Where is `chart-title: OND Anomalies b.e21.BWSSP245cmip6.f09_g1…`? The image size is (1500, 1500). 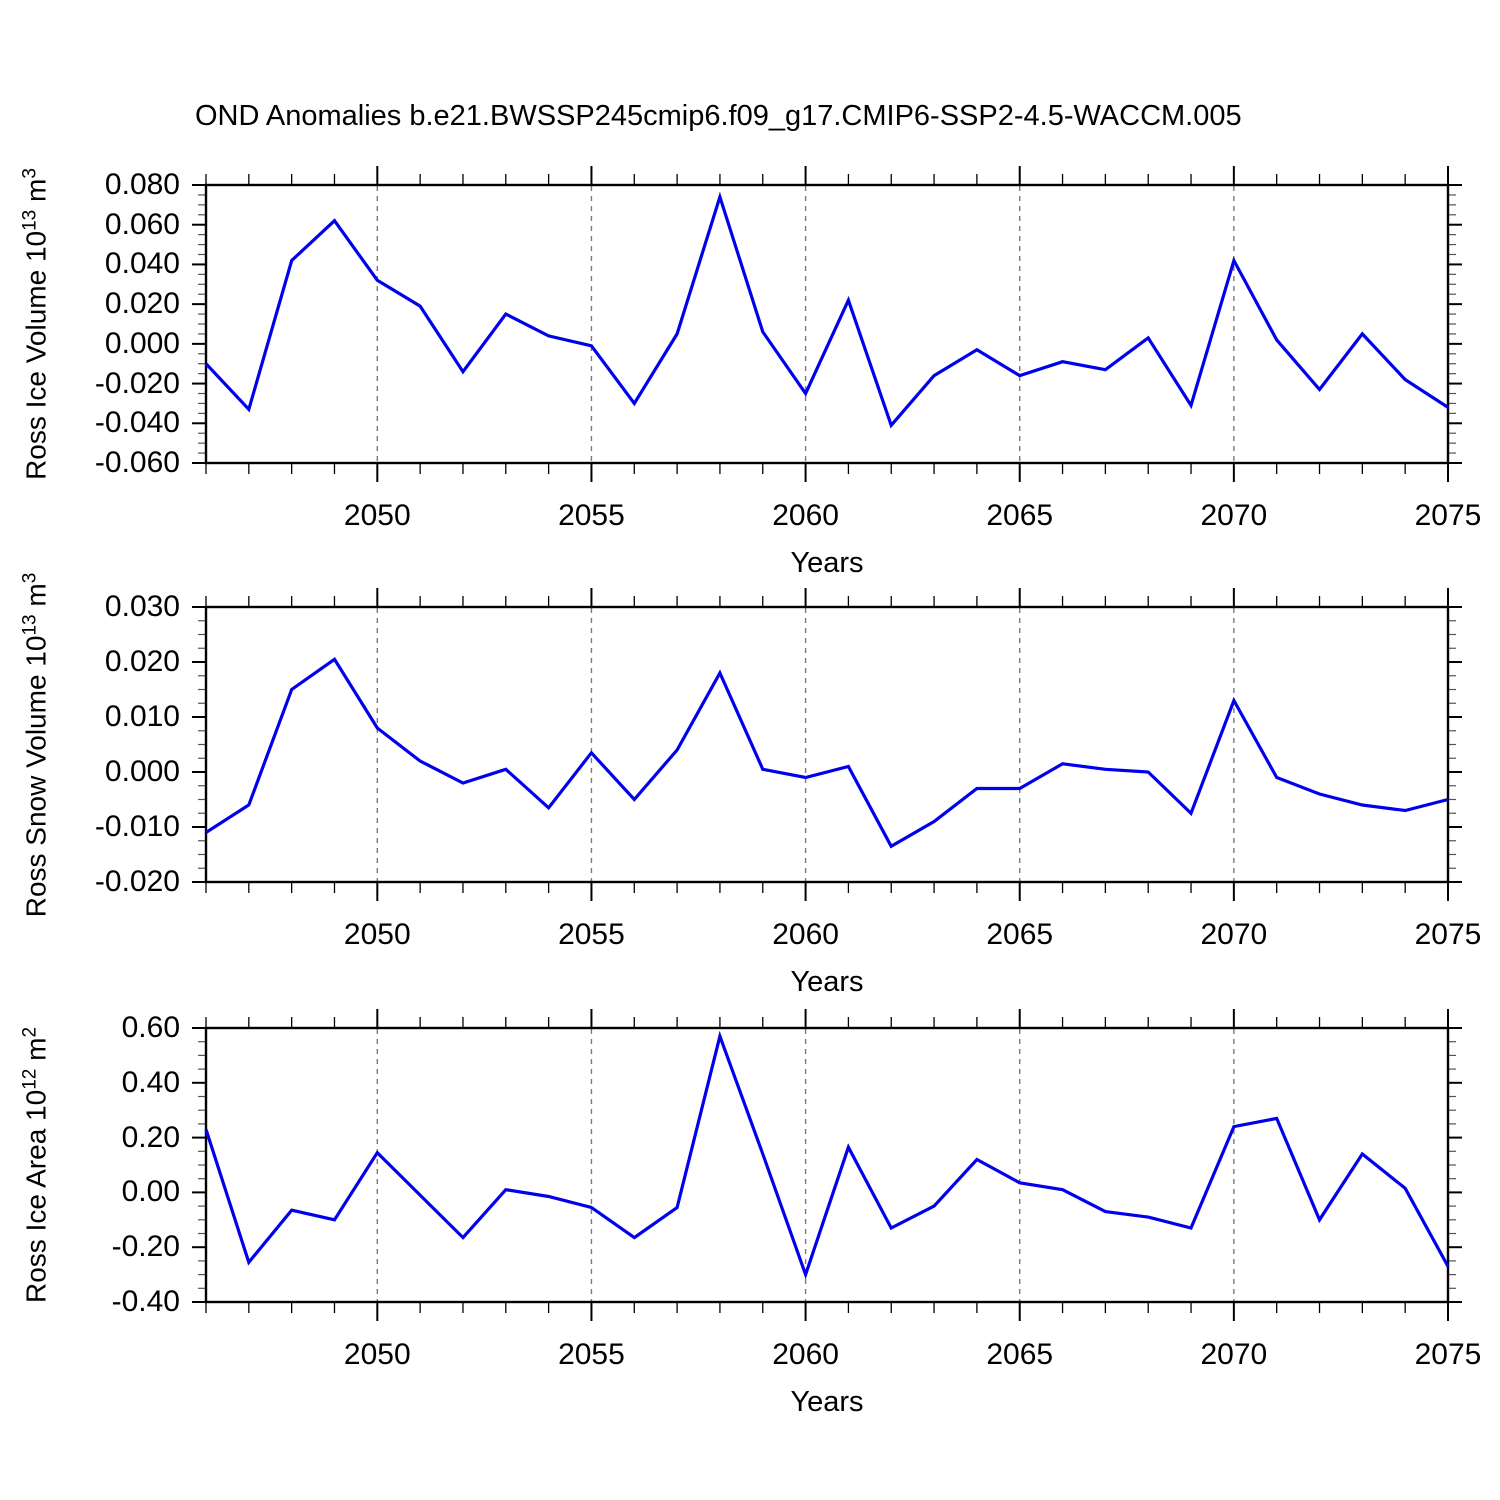 chart-title: OND Anomalies b.e21.BWSSP245cmip6.f09_g1… is located at coordinates (718, 116).